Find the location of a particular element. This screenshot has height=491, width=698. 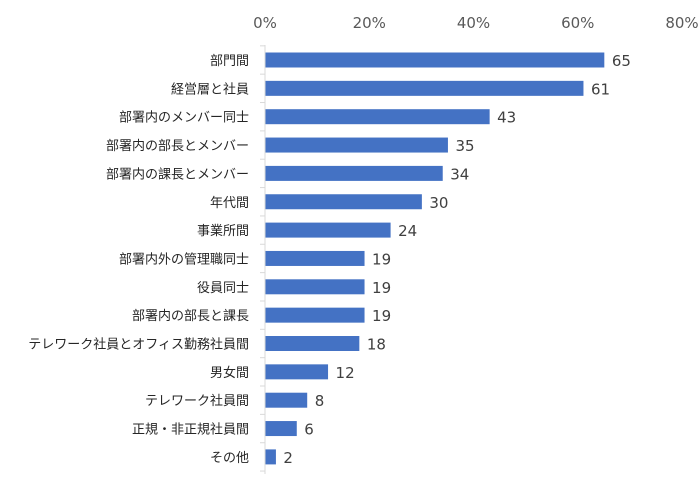

category-label: 部署内の部長とメンバー is located at coordinates (177, 146).